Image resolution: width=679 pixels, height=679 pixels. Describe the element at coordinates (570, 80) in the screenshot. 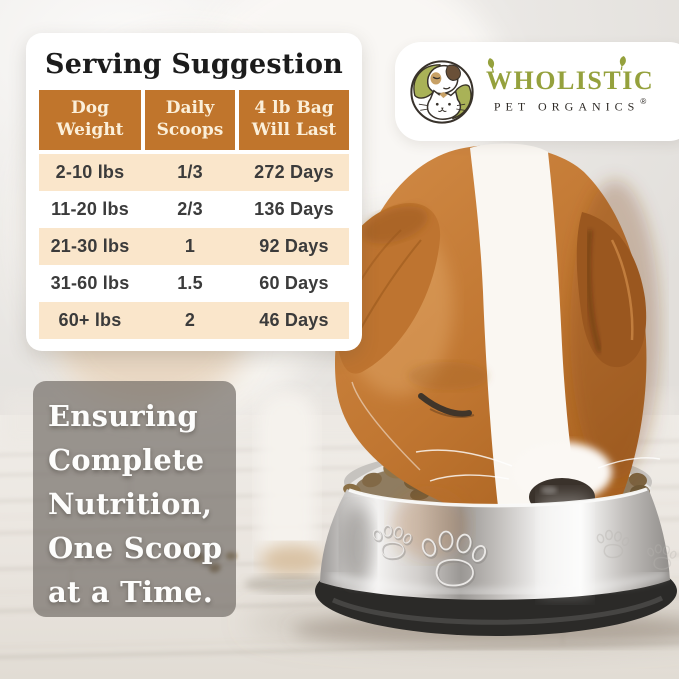

I see `brand-name: WHOLISTIC` at that location.